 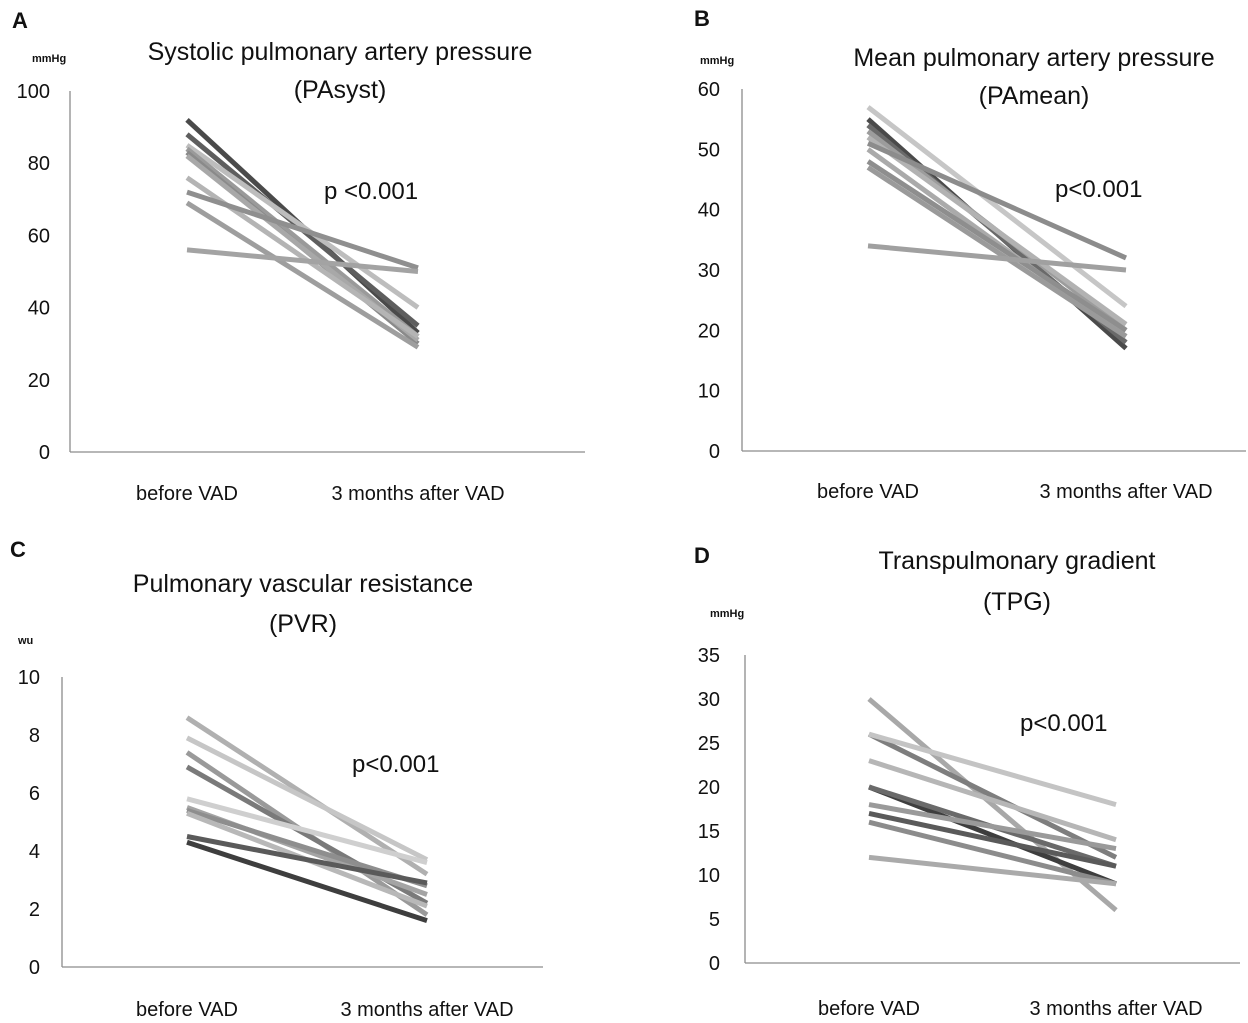 I want to click on panel-a-y-tick-label: 60, so click(x=39, y=236).